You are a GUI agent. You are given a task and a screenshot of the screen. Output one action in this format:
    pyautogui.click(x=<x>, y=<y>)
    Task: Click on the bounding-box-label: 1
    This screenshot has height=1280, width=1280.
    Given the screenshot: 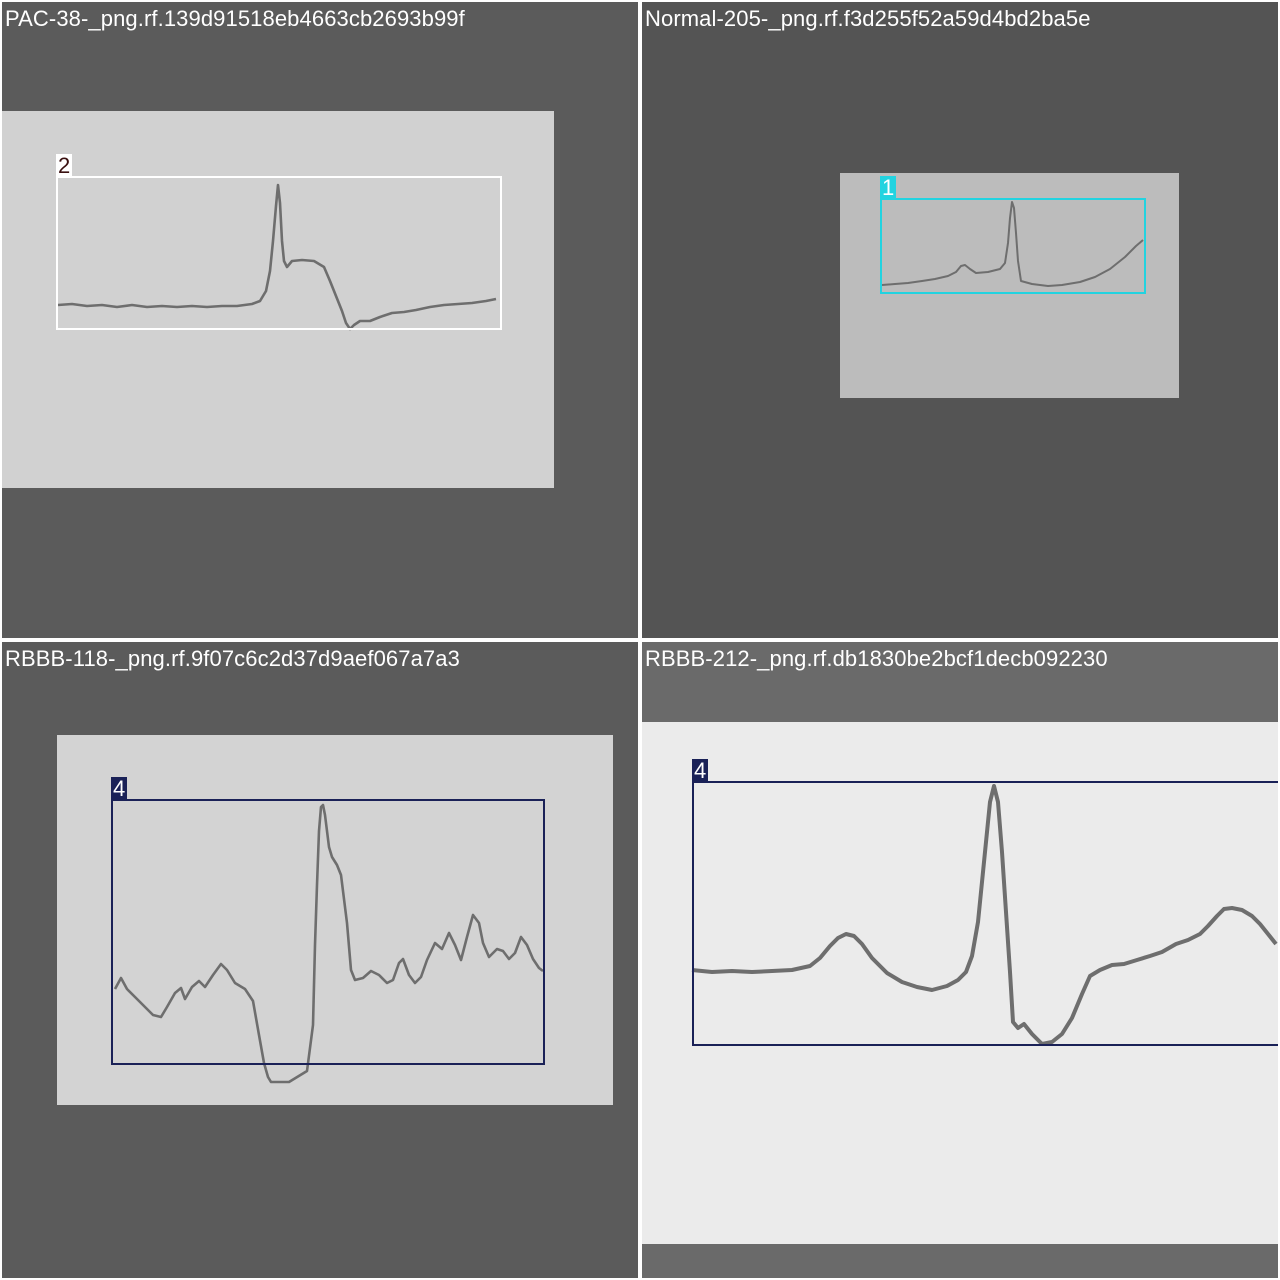 What is the action you would take?
    pyautogui.click(x=888, y=187)
    